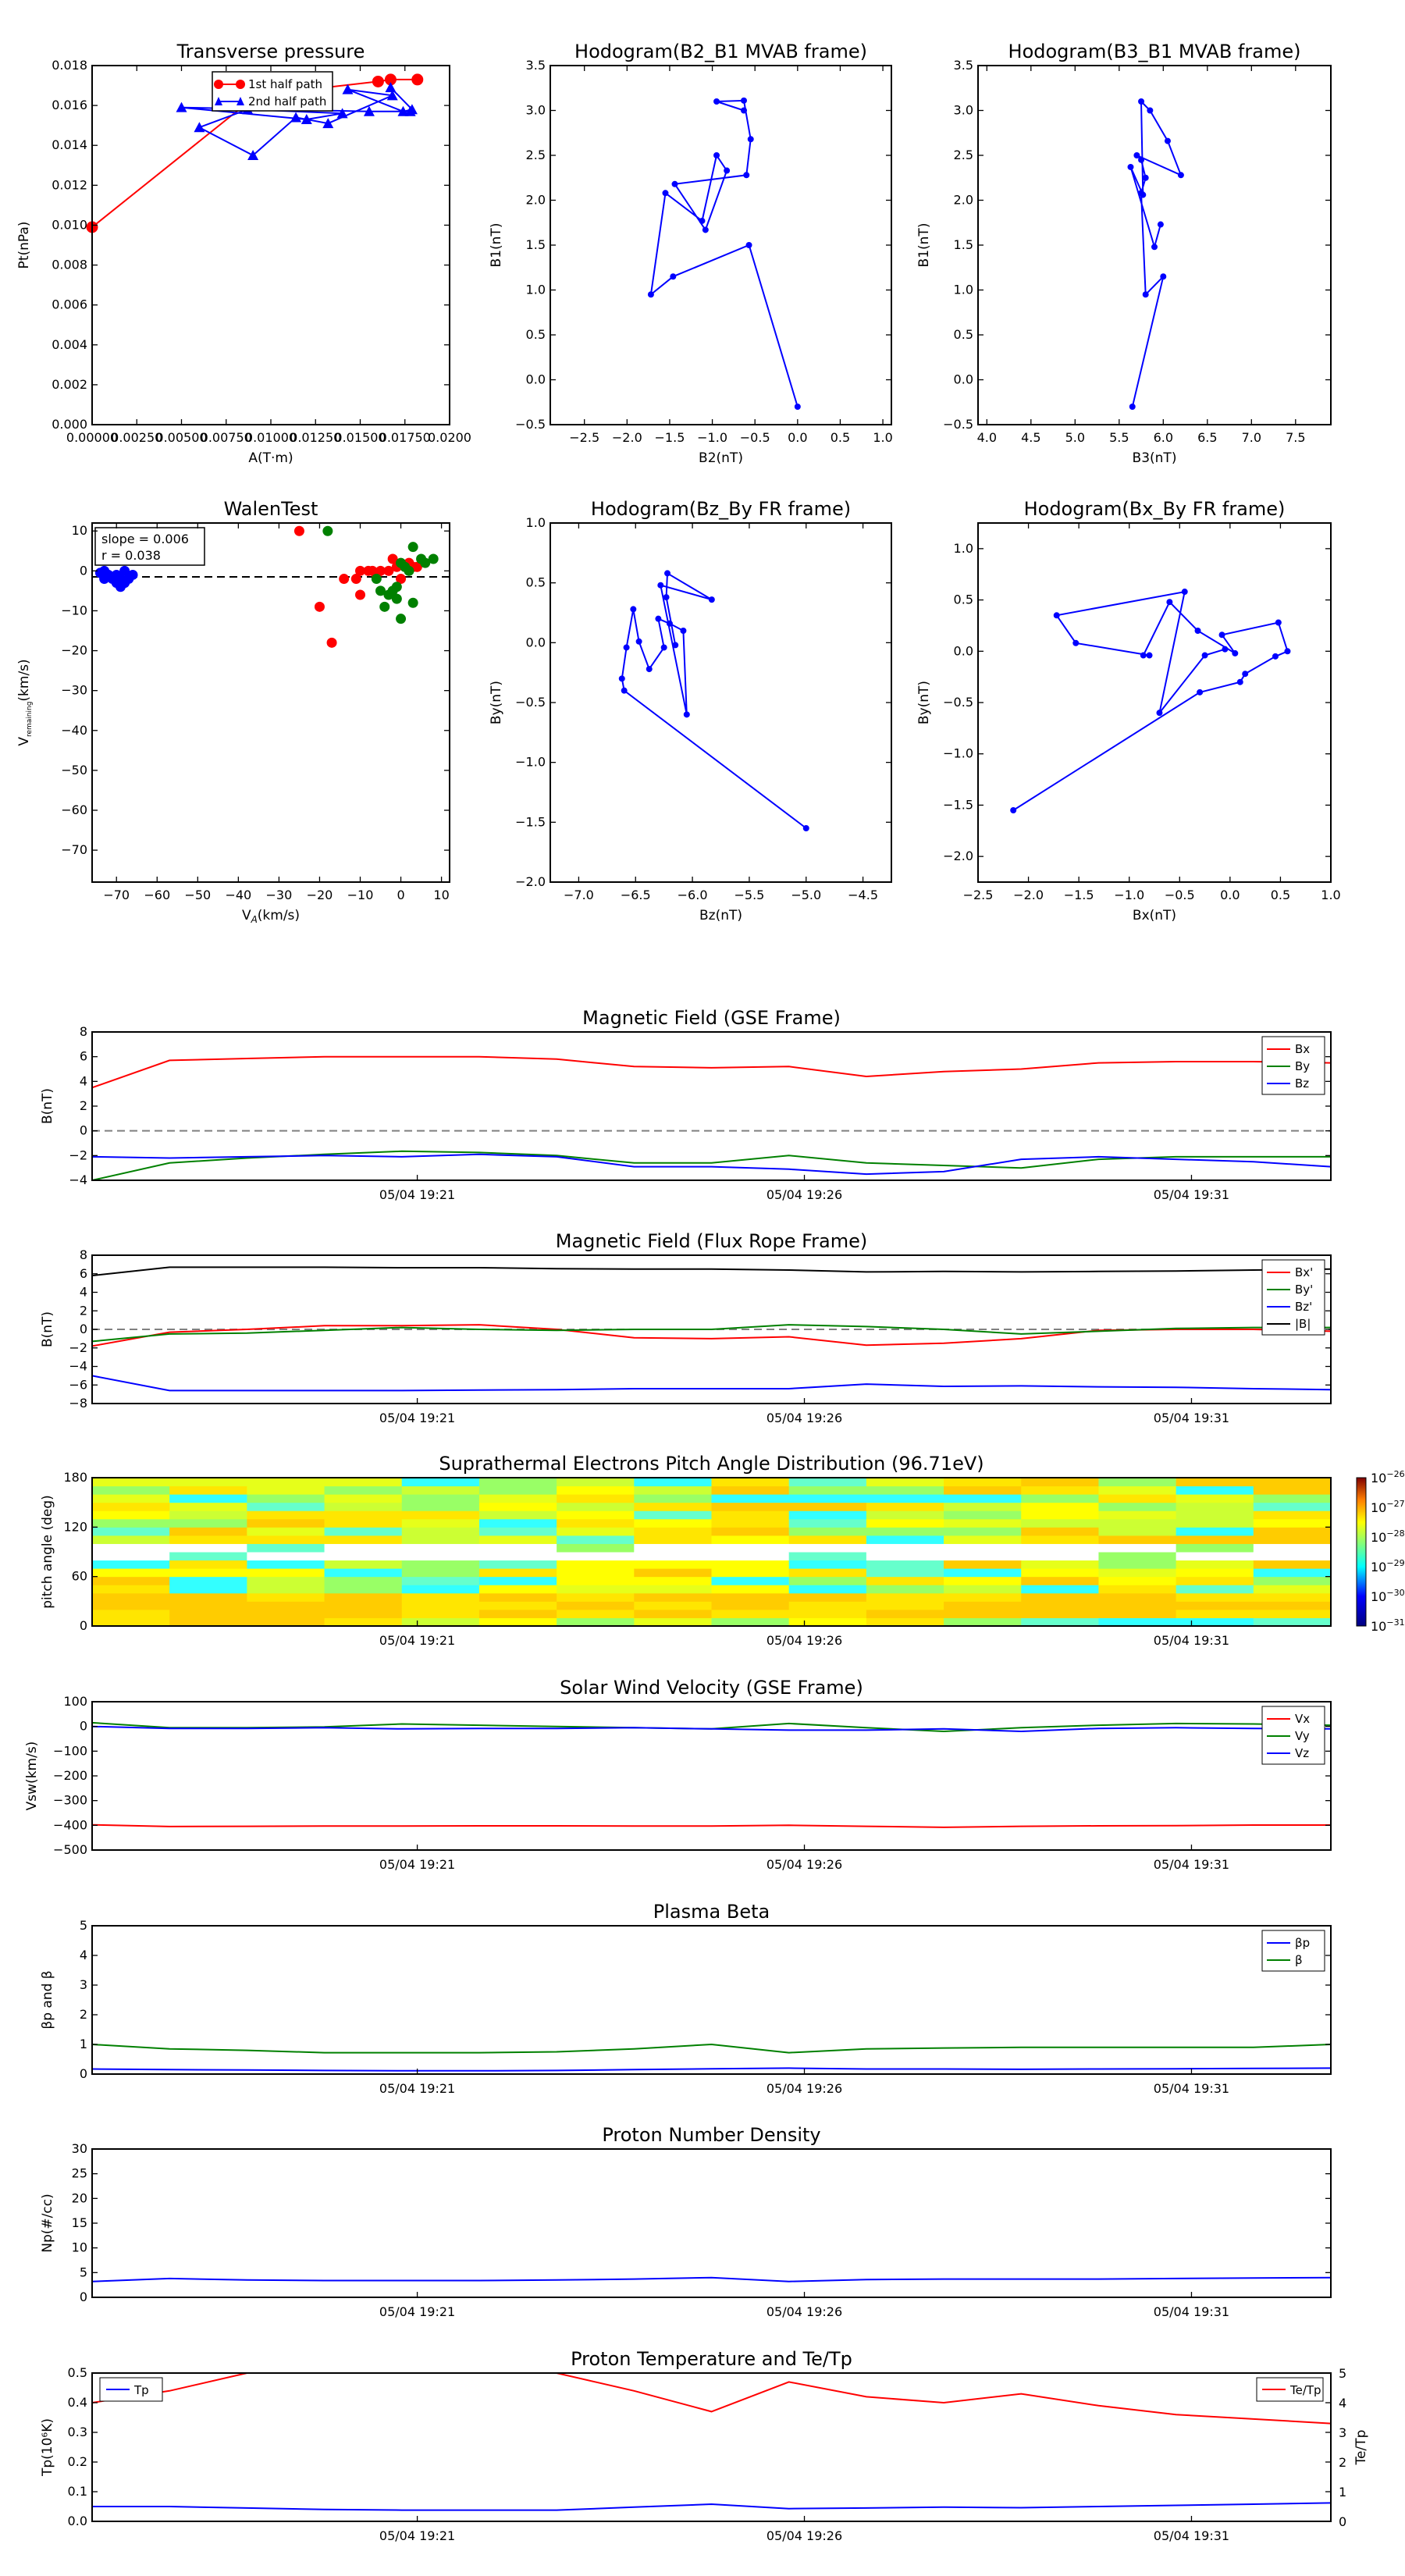 The image size is (1405, 2576). Describe the element at coordinates (78, 1403) in the screenshot. I see `mag_fr-ytick-label: −8` at that location.